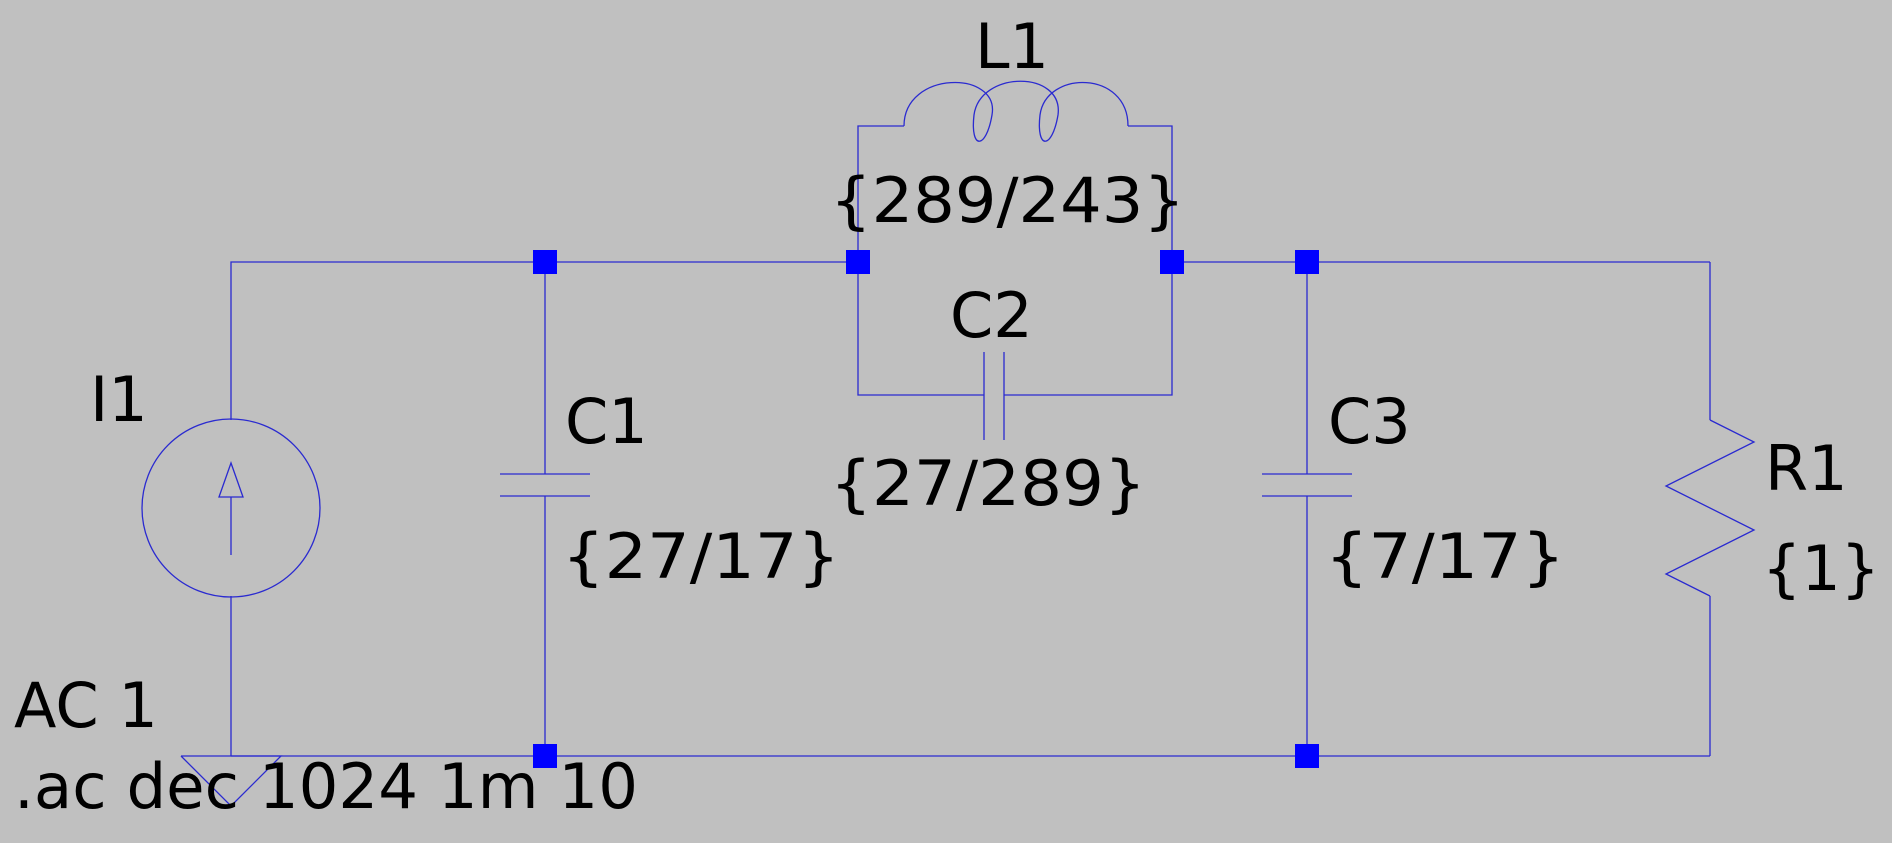 This screenshot has width=1892, height=843. What do you see at coordinates (606, 421) in the screenshot?
I see `c1-name-label: C1` at bounding box center [606, 421].